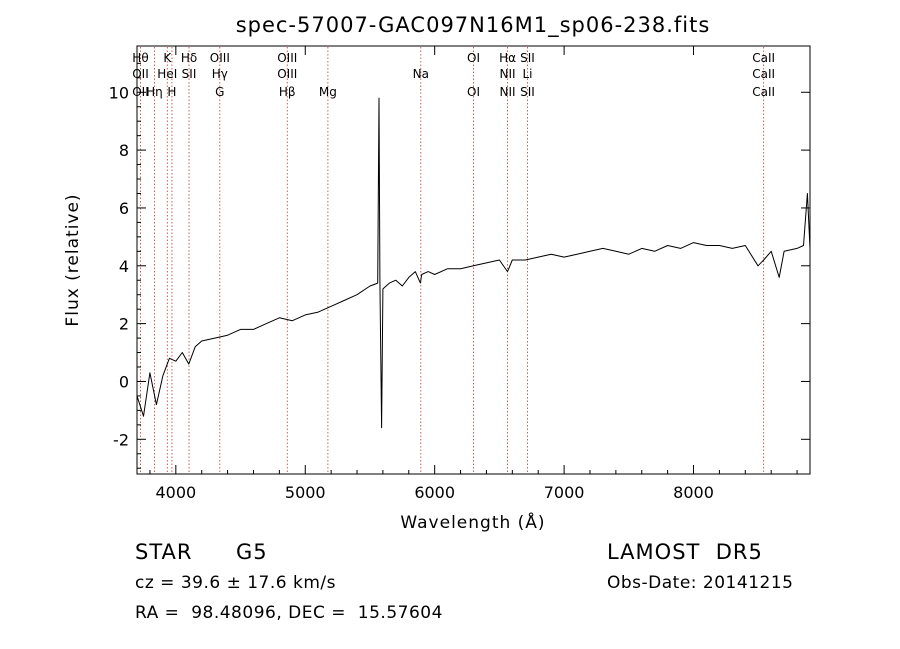  Describe the element at coordinates (175, 492) in the screenshot. I see `x-tick-label: 4000` at that location.